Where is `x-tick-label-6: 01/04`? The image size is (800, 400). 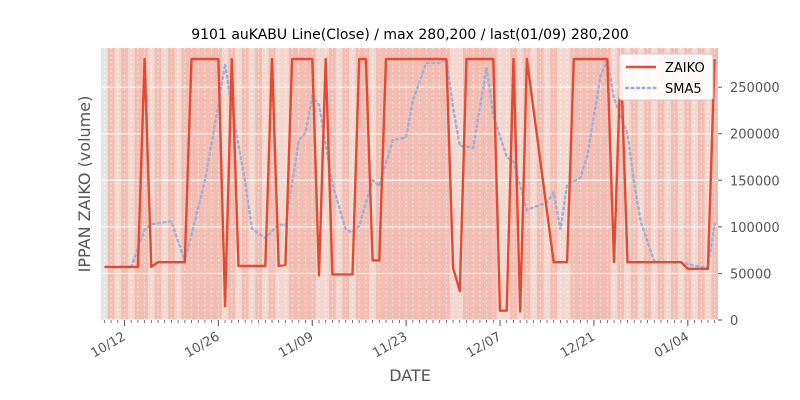 x-tick-label-6: 01/04 is located at coordinates (672, 345).